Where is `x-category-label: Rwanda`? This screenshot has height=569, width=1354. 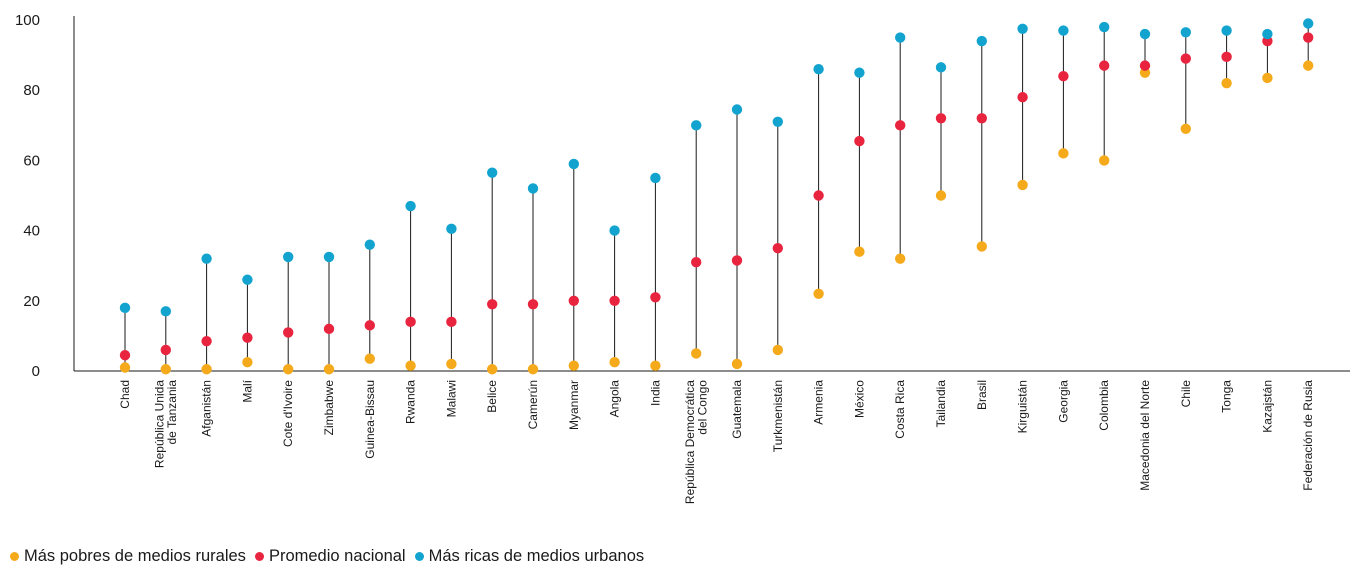
x-category-label: Rwanda is located at coordinates (411, 402).